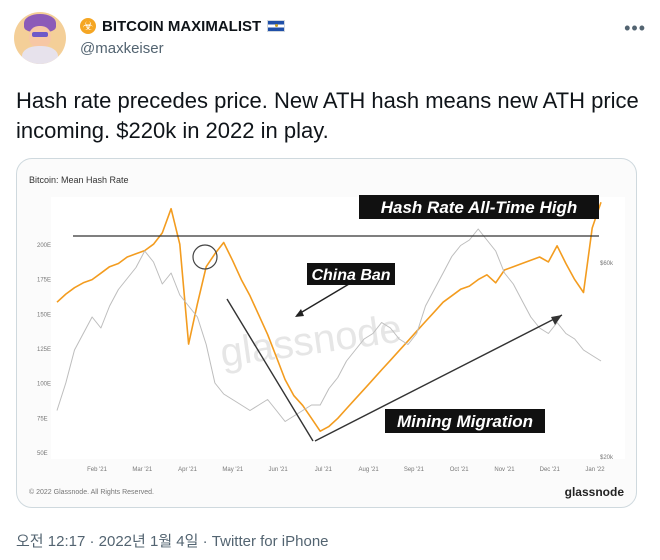  What do you see at coordinates (504, 470) in the screenshot?
I see `x-tick-label: Nov '21` at bounding box center [504, 470].